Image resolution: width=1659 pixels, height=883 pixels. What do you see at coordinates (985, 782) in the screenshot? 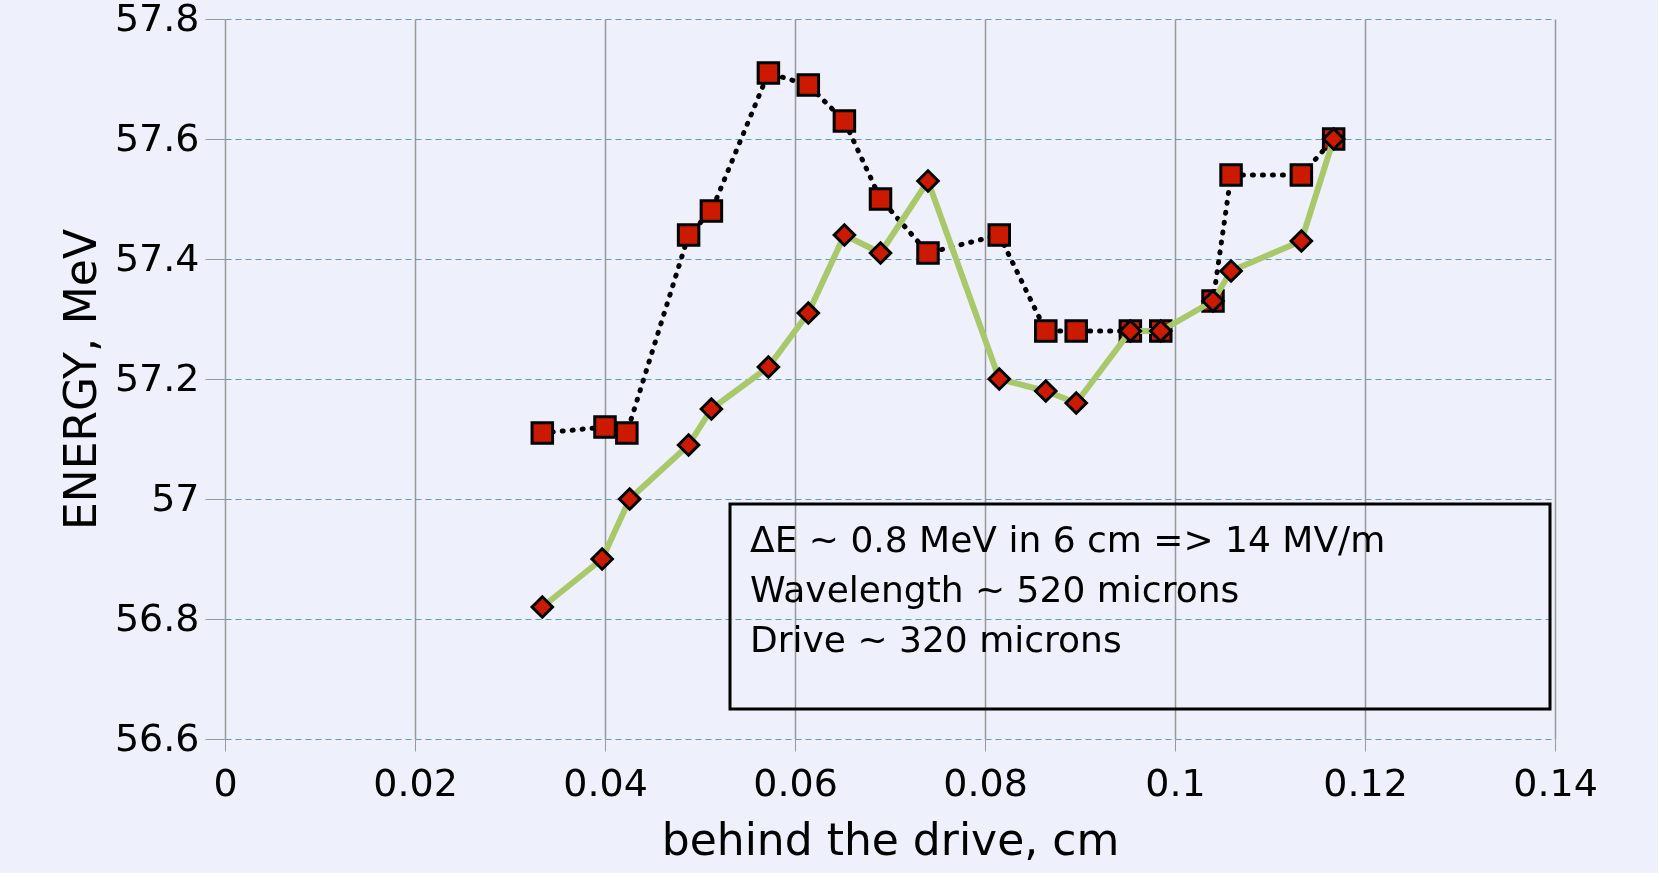
I see `x-tick-label: 0.08` at bounding box center [985, 782].